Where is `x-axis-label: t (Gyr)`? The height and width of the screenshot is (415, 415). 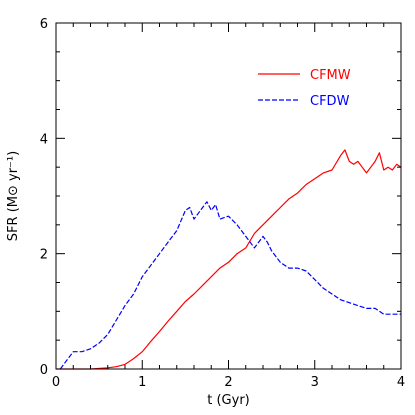
x-axis-label: t (Gyr) is located at coordinates (228, 400).